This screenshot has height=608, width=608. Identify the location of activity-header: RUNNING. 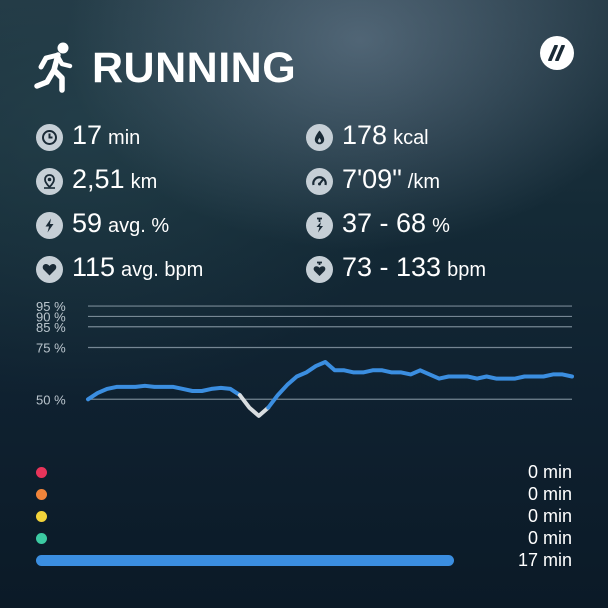
(164, 68).